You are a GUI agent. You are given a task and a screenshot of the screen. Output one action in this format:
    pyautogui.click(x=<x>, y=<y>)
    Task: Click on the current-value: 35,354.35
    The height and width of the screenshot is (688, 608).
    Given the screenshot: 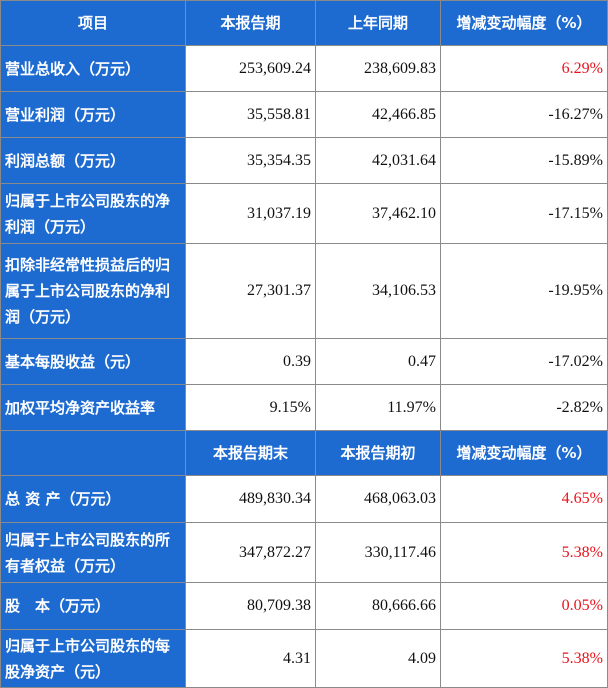 What is the action you would take?
    pyautogui.click(x=250, y=160)
    